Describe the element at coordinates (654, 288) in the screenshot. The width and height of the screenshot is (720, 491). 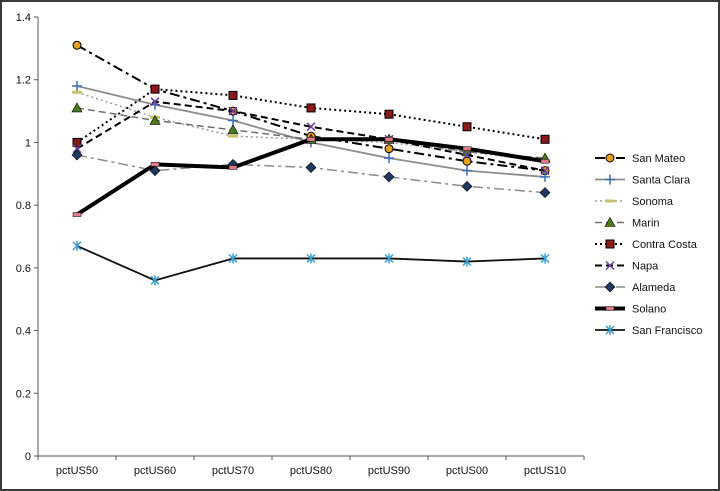
I see `legend-label: Alameda` at that location.